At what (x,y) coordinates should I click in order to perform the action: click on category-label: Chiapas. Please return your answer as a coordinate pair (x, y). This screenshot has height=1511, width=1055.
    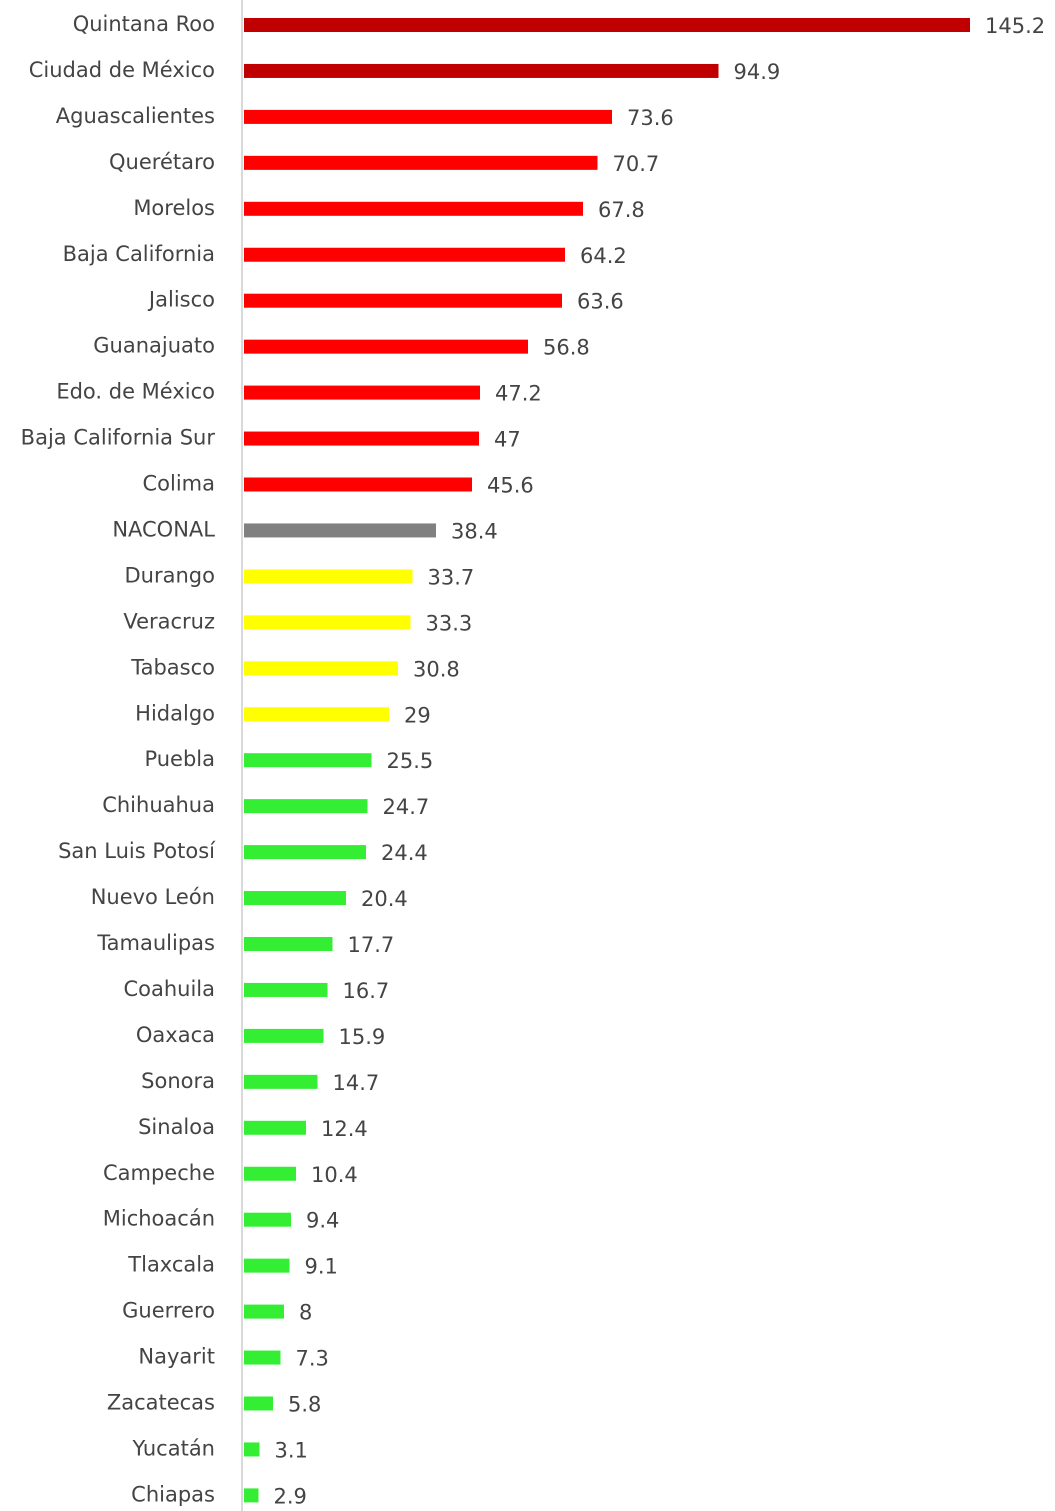
    Looking at the image, I should click on (173, 1494).